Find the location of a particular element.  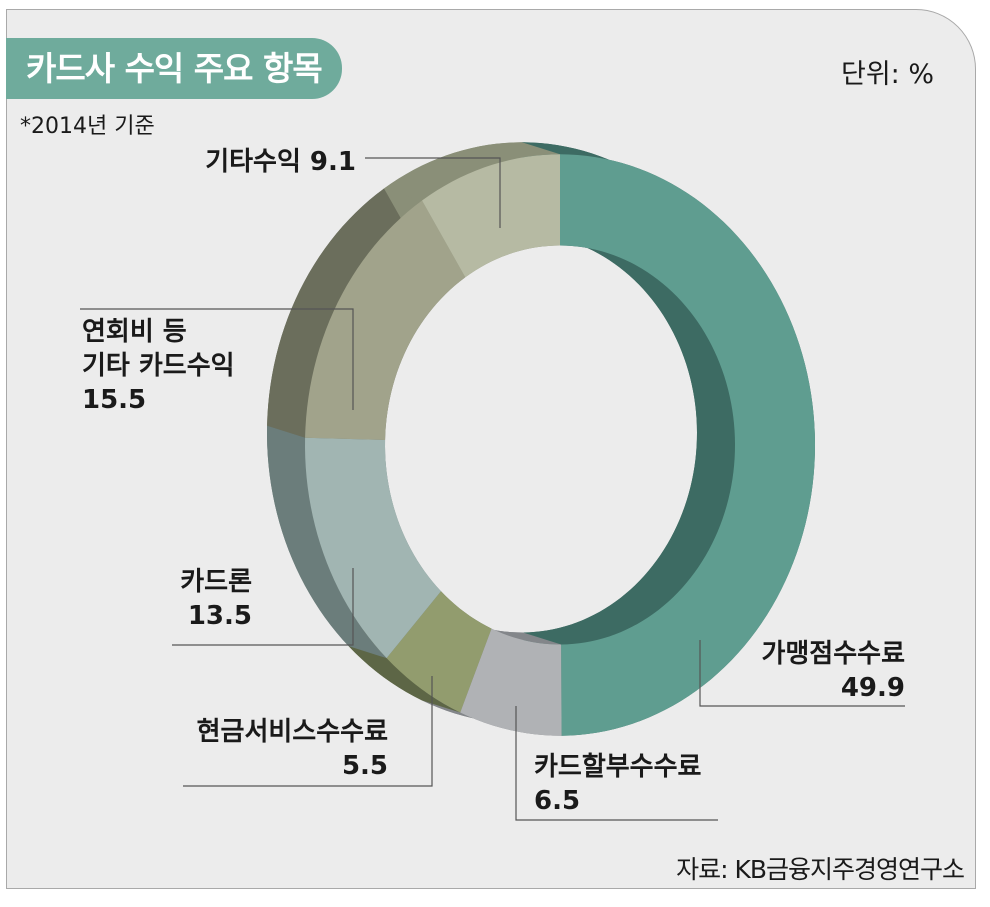

data-label-installment-fee-0: 카드할부수수료 is located at coordinates (618, 767).